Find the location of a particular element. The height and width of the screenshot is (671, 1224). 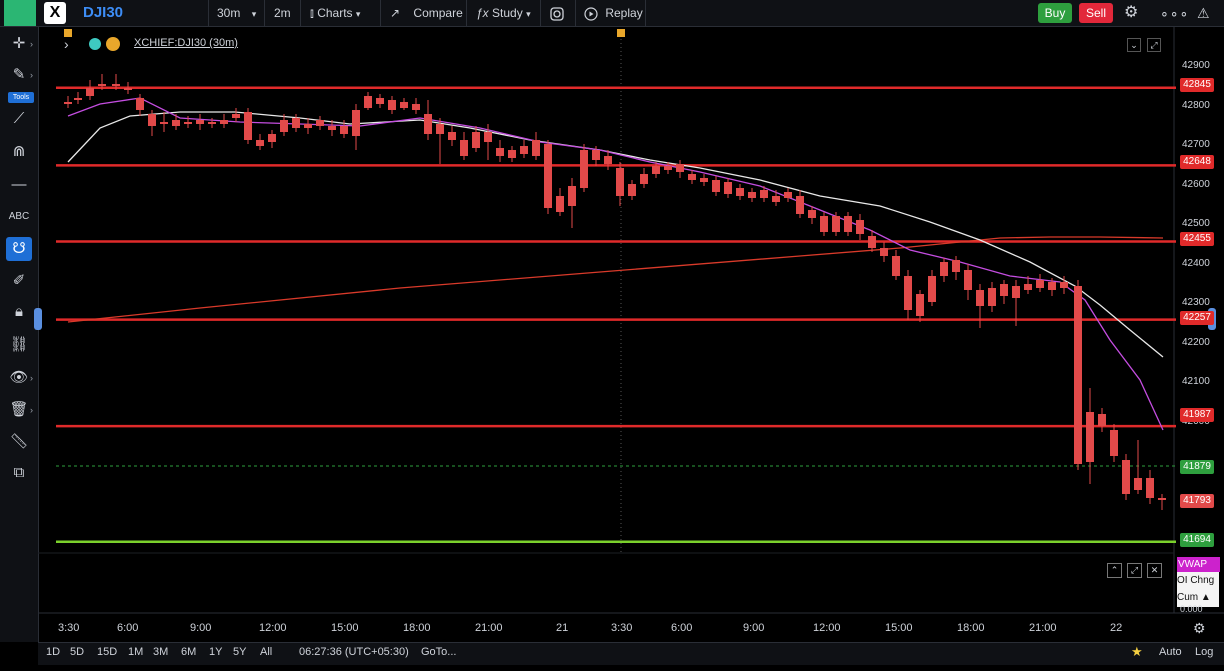

currency-badge is located at coordinates (113, 44).